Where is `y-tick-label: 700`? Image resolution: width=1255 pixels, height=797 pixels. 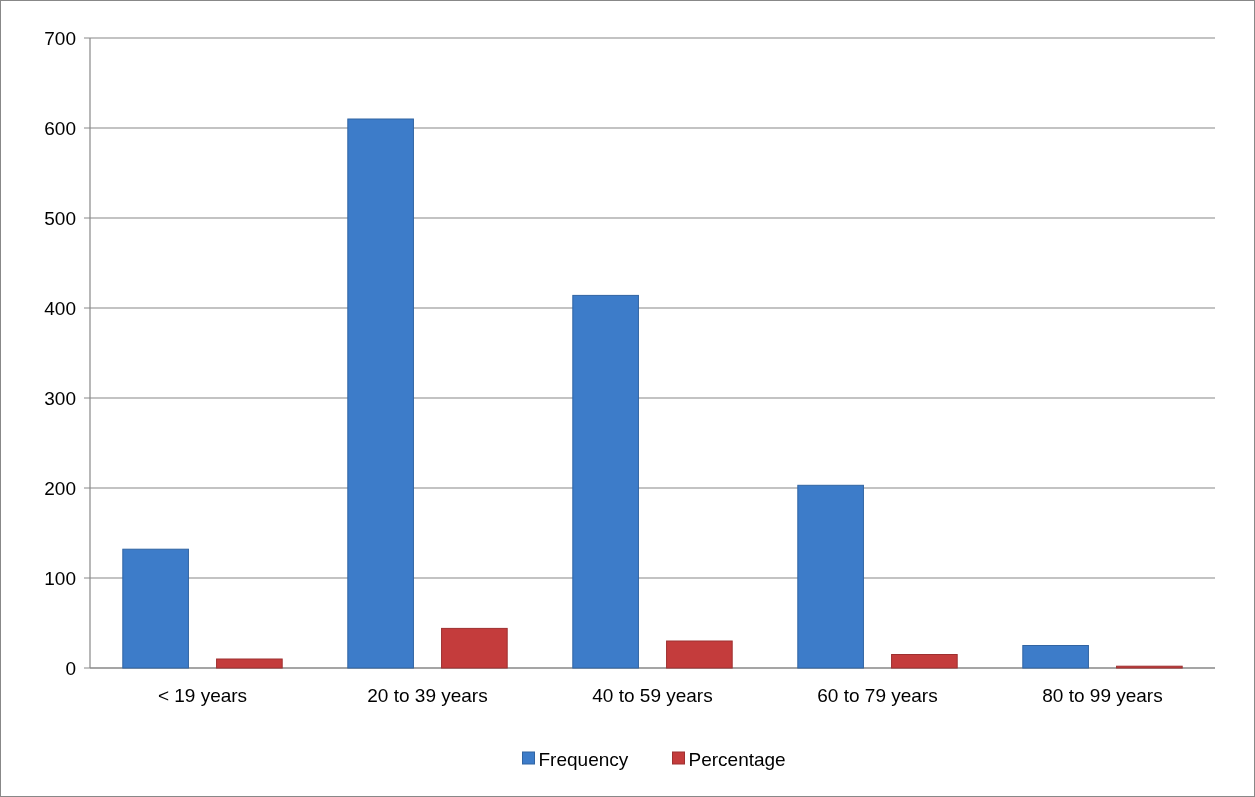
y-tick-label: 700 is located at coordinates (60, 38).